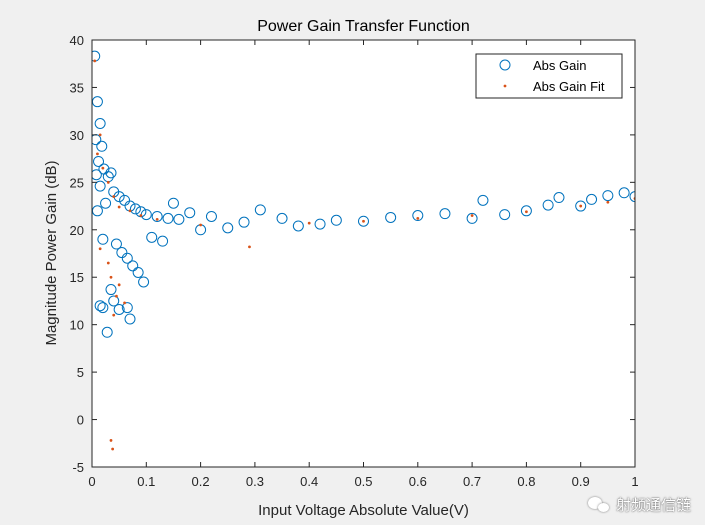  I want to click on y-tick-label: 40, so click(77, 40).